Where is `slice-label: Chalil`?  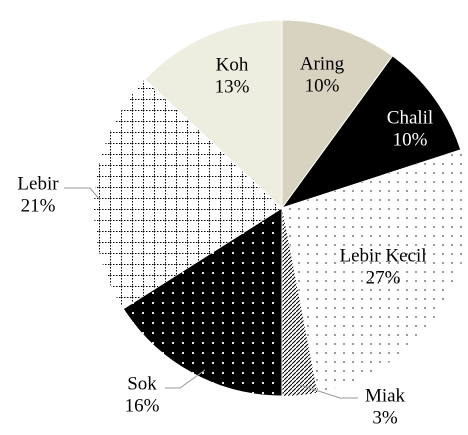 slice-label: Chalil is located at coordinates (410, 117).